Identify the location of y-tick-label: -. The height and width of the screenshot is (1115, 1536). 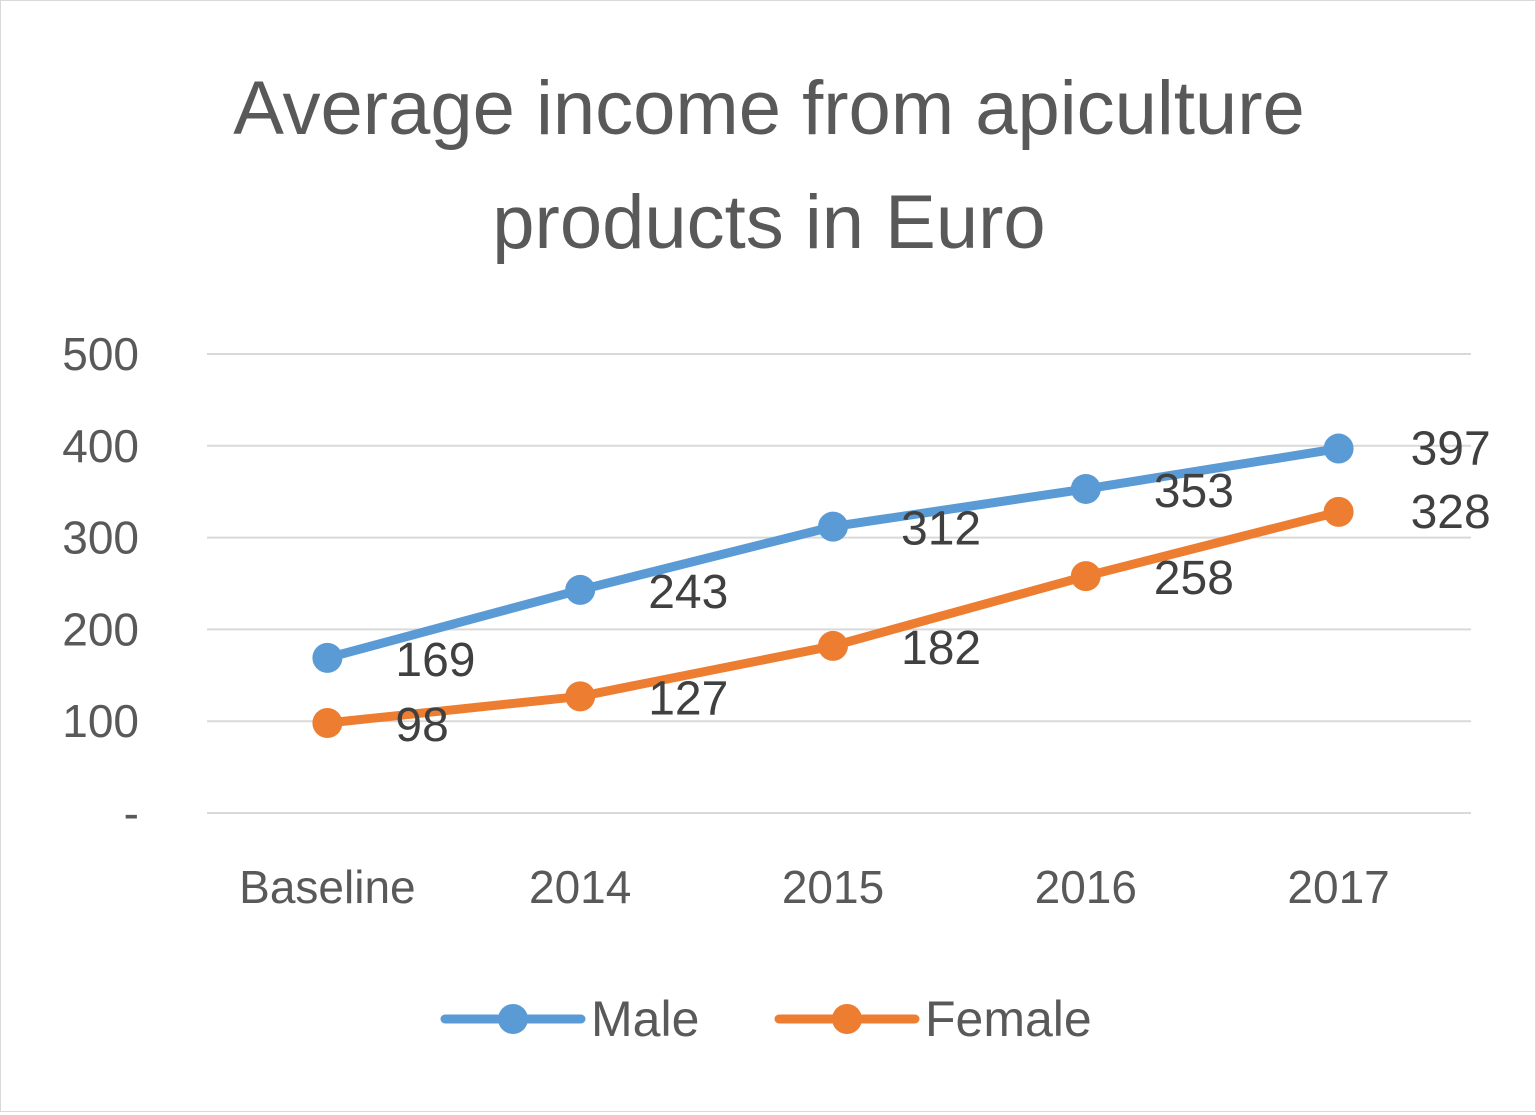
(131, 813).